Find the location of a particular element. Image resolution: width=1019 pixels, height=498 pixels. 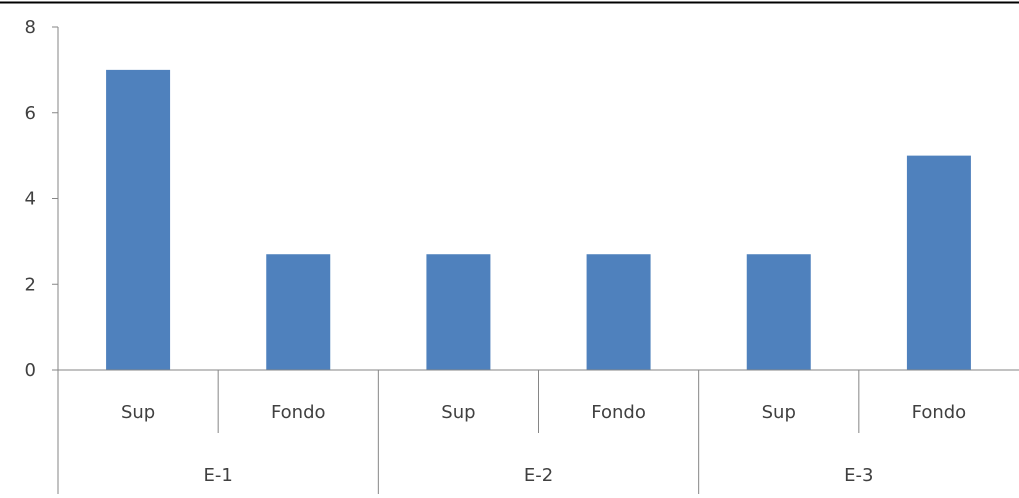

y-tick-label: 2 is located at coordinates (30, 284).